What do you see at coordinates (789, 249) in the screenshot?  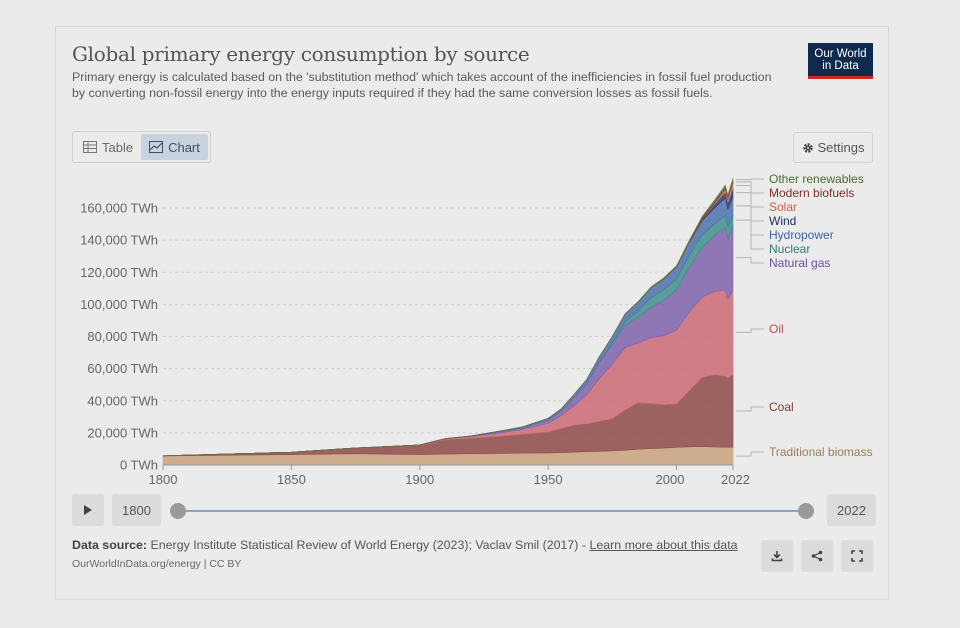 I see `legend-label-nuclear: Nuclear` at bounding box center [789, 249].